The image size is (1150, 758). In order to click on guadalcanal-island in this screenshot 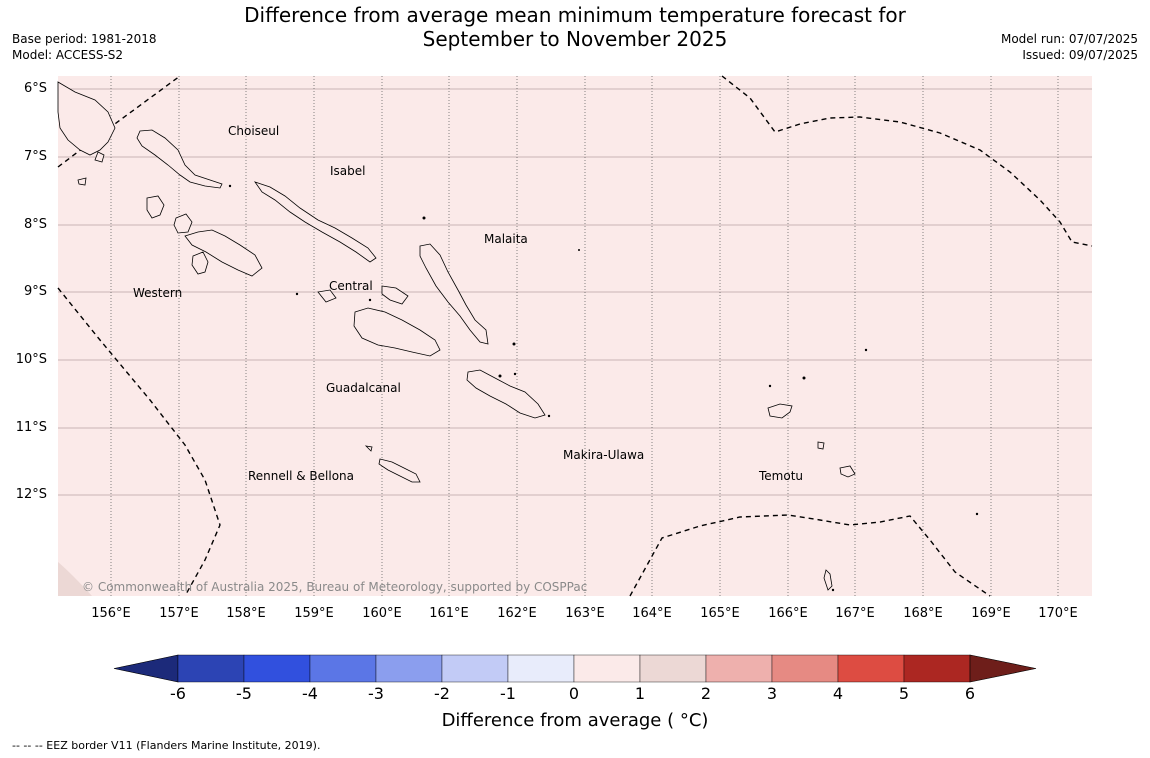, I will do `click(397, 332)`.